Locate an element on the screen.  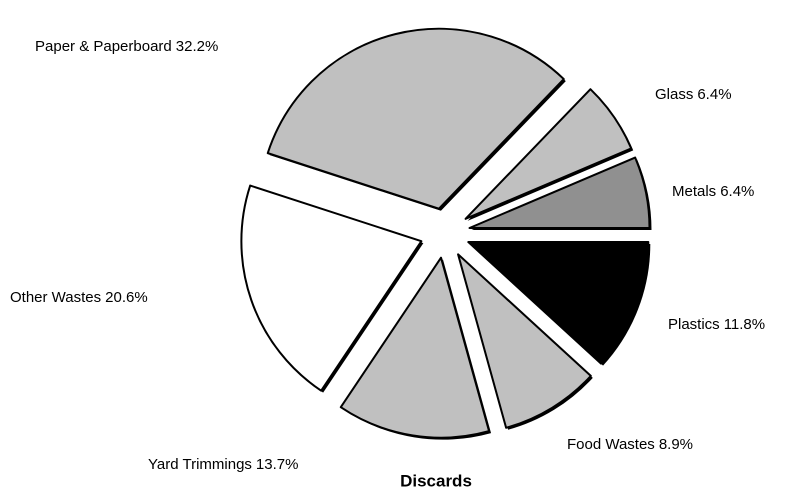
slice-label: Yard Trimmings 13.7% is located at coordinates (223, 464).